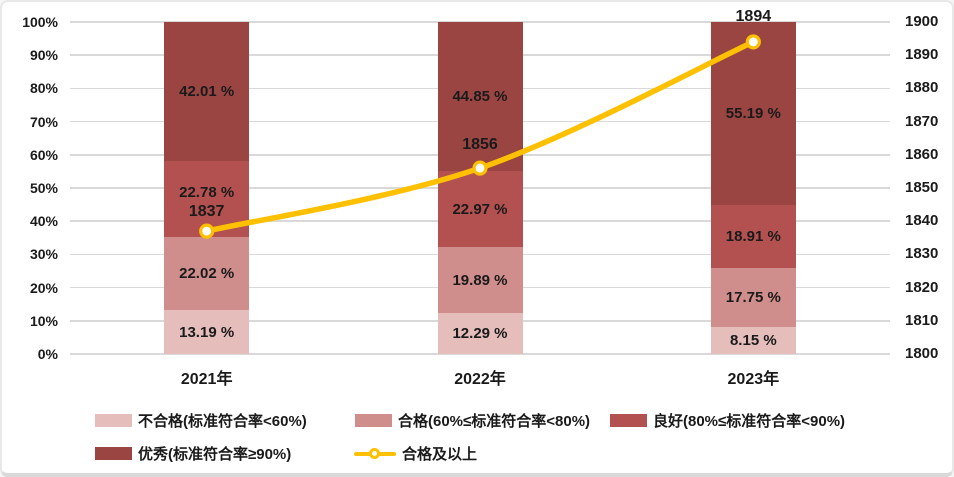 This screenshot has width=954, height=477. What do you see at coordinates (43, 287) in the screenshot?
I see `y-axis-left-tick: 20%` at bounding box center [43, 287].